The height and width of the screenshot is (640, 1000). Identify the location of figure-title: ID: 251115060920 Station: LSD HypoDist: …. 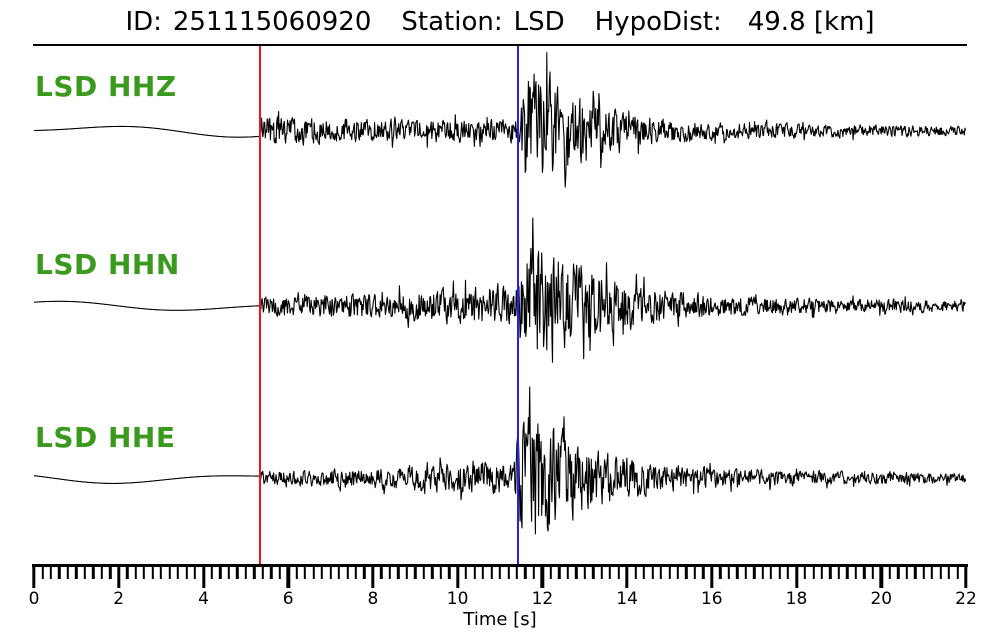
(500, 22).